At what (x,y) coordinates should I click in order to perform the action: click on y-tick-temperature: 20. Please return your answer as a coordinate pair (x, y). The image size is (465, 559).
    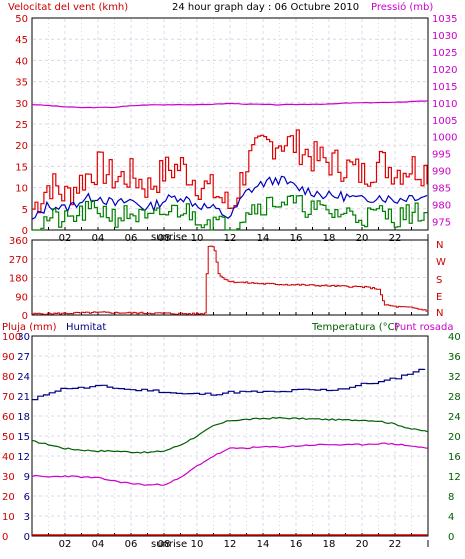
    Looking at the image, I should click on (454, 437).